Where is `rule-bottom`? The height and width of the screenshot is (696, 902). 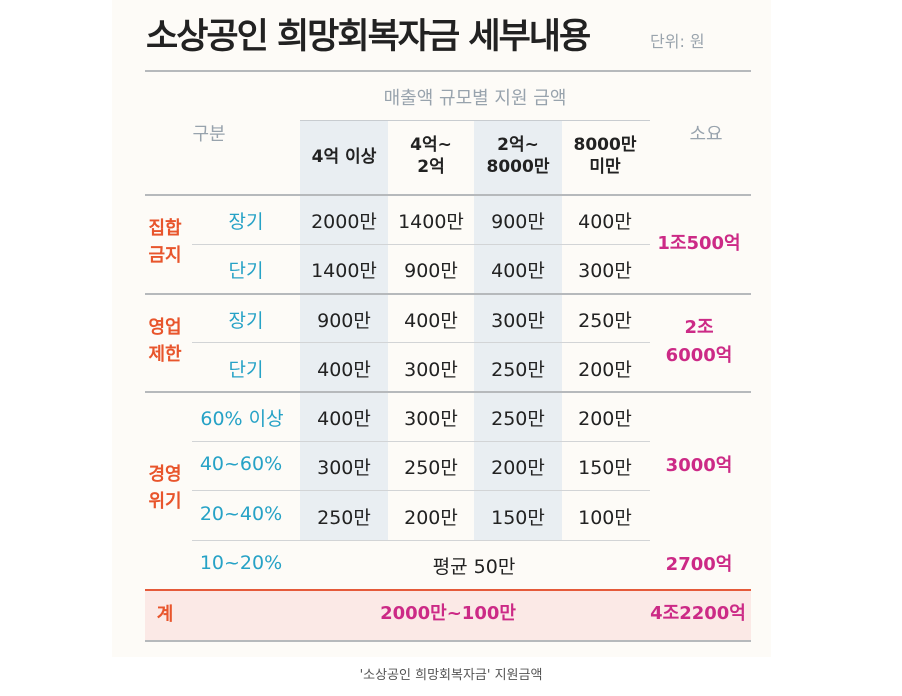
rule-bottom is located at coordinates (448, 641).